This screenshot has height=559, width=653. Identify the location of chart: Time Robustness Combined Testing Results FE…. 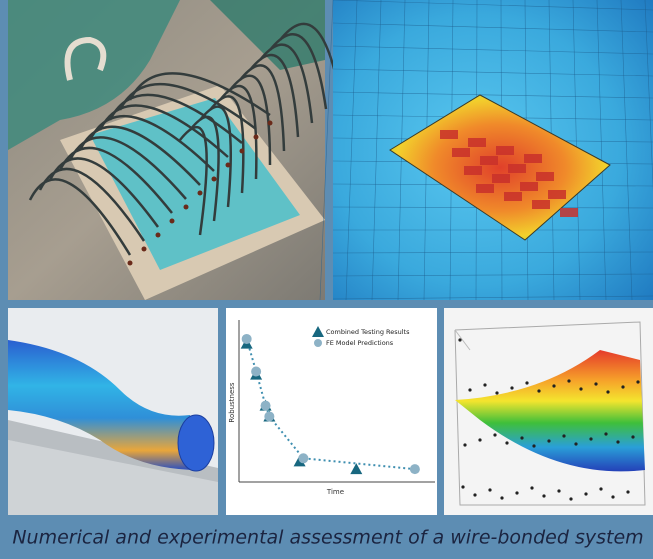
(331, 408).